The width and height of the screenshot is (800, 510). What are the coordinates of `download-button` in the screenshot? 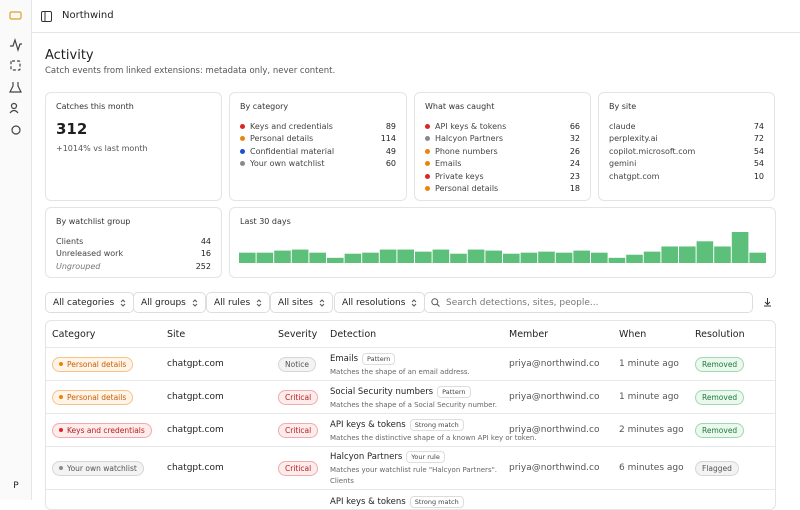 It's located at (767, 302).